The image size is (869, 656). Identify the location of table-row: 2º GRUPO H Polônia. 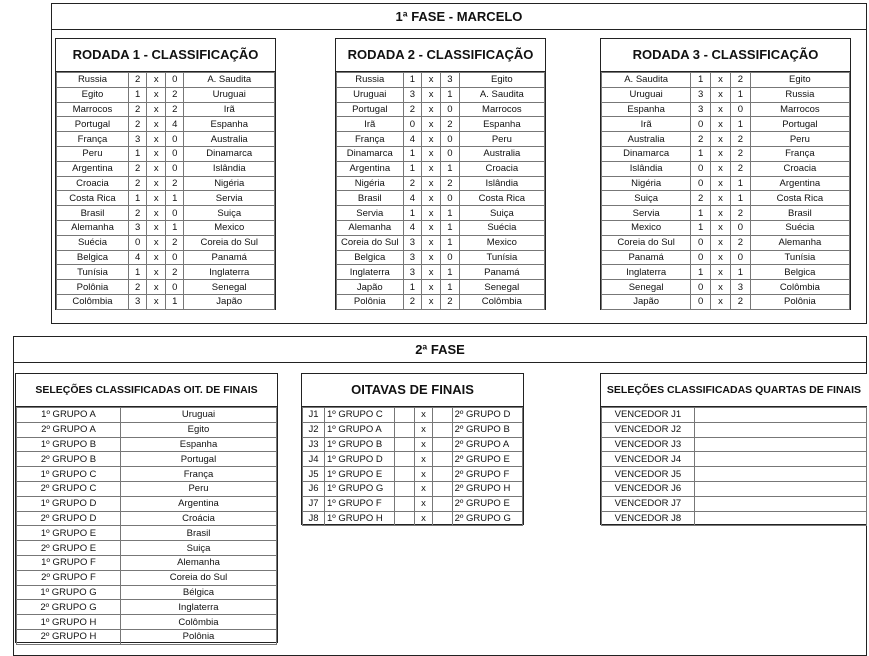
(146, 636).